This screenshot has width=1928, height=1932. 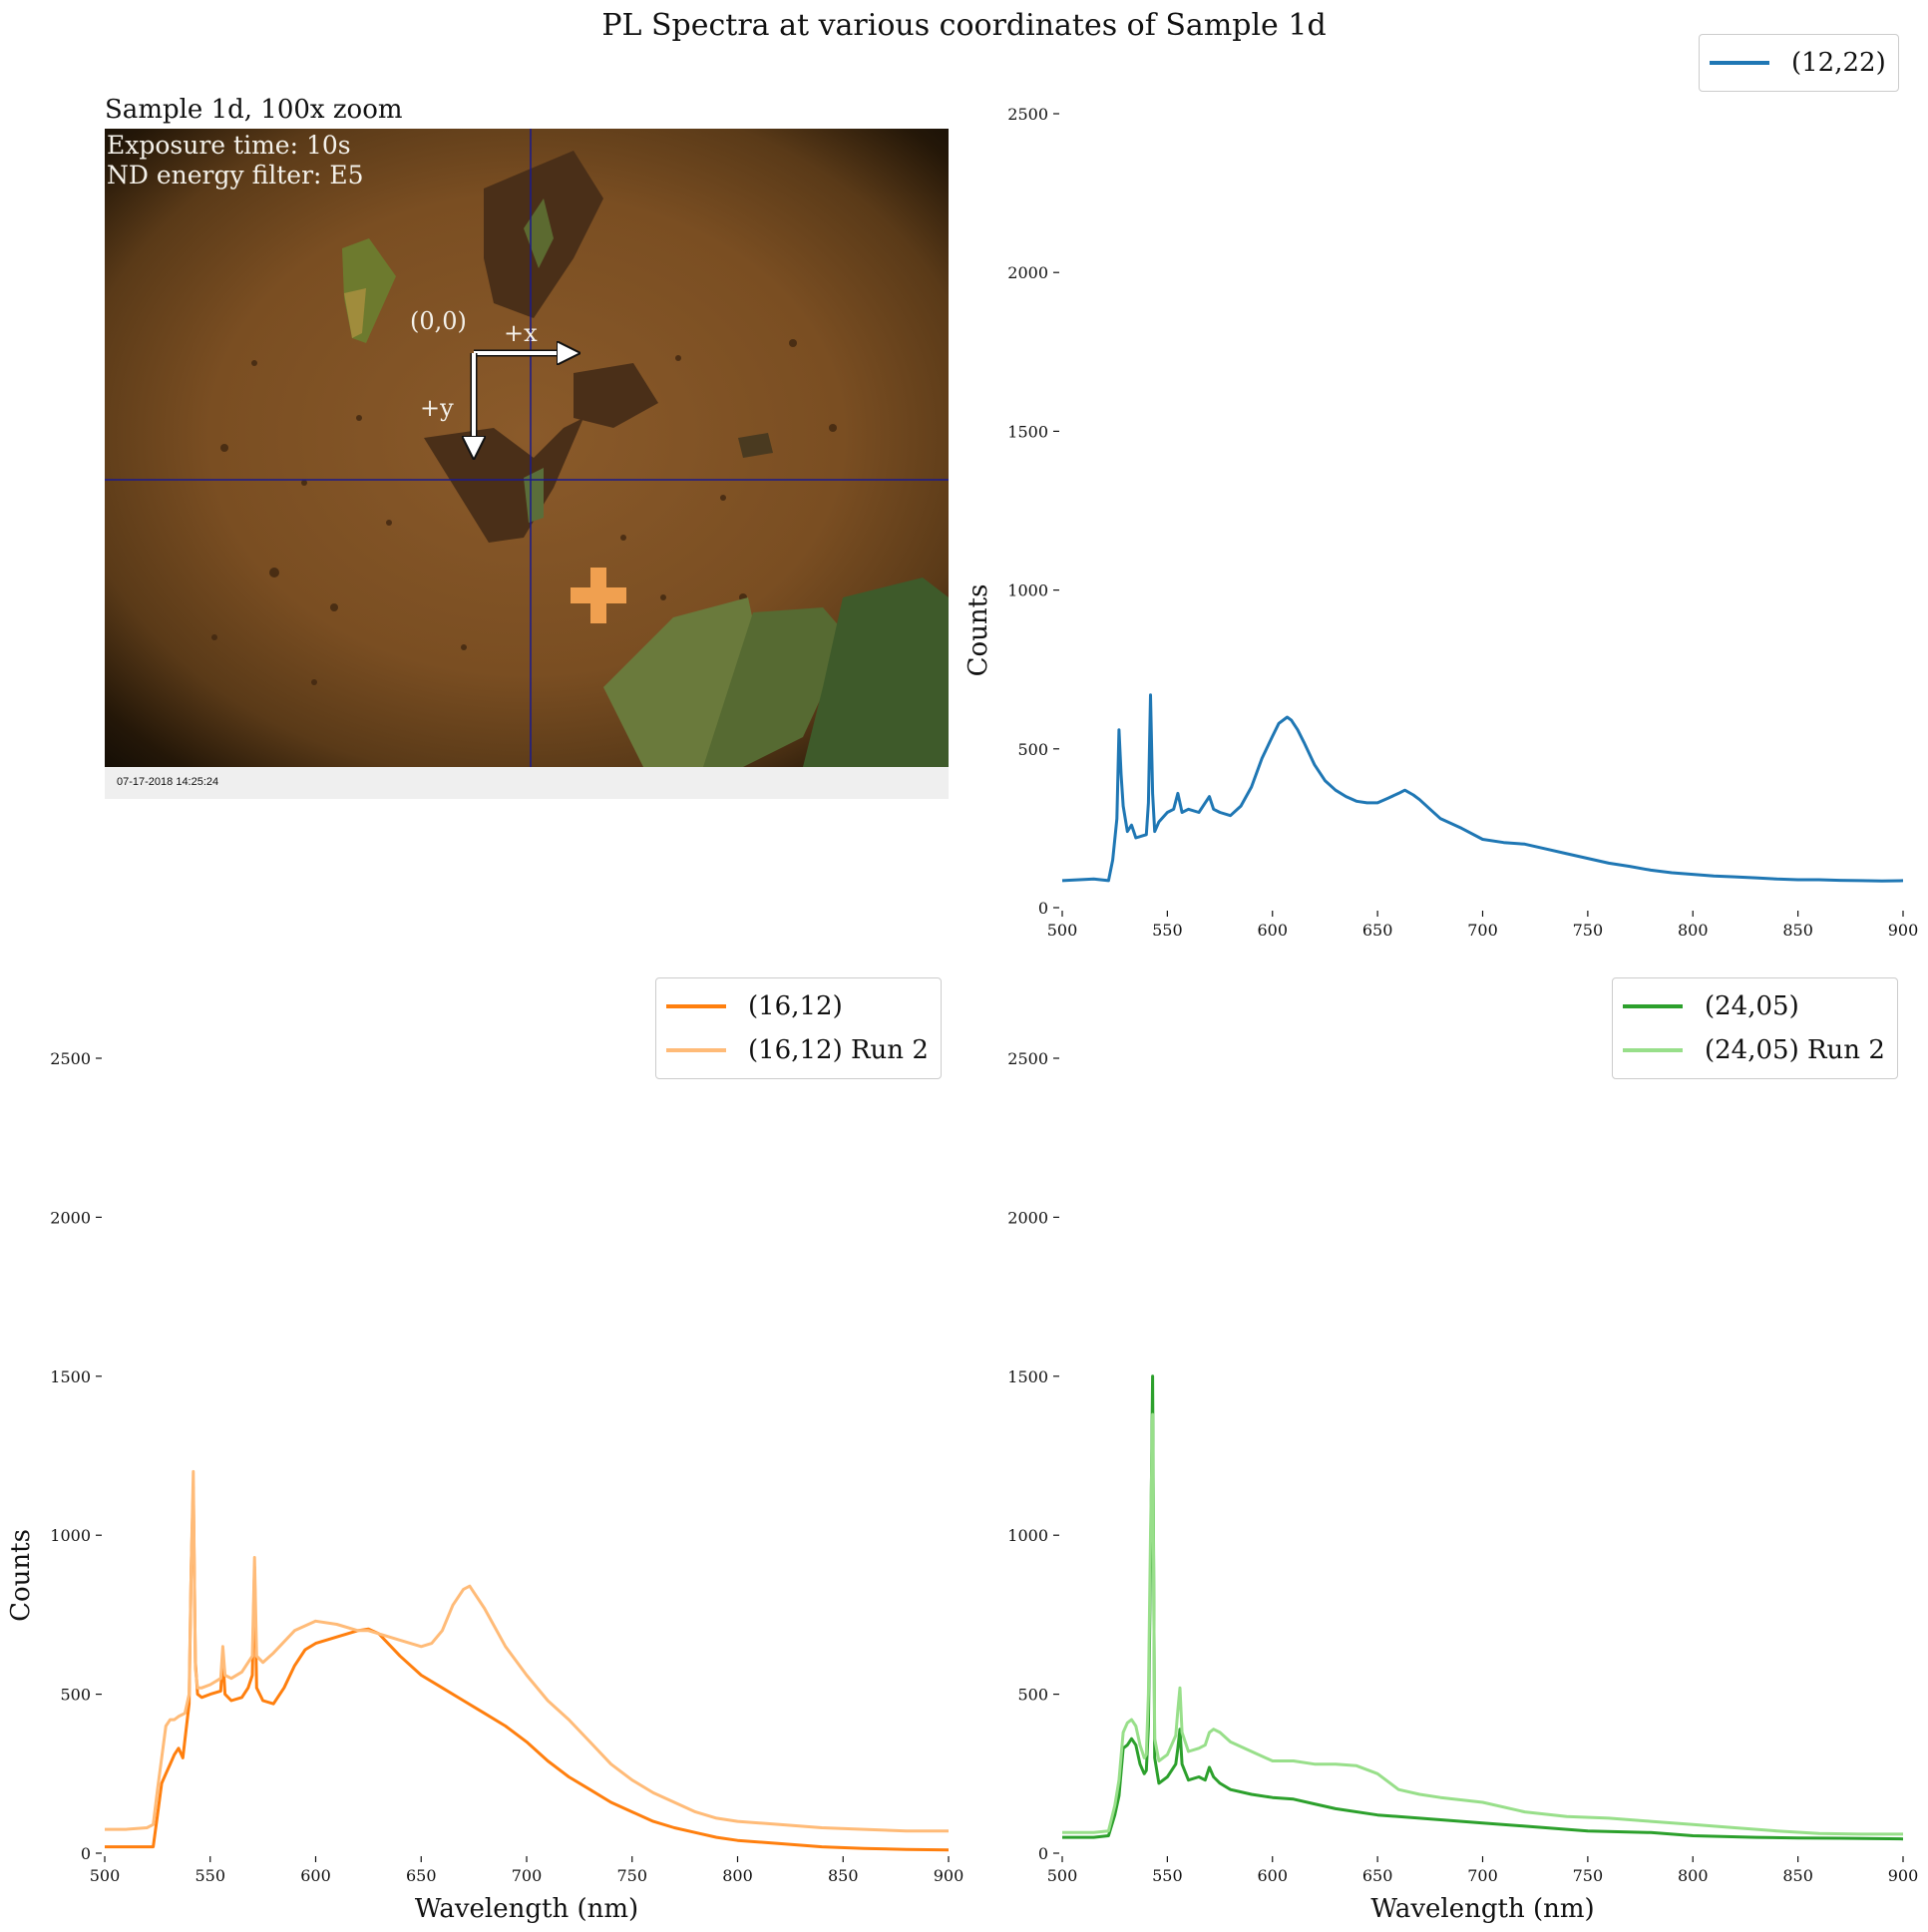 I want to click on bottom-right-xtick-label: 700, so click(x=1482, y=1876).